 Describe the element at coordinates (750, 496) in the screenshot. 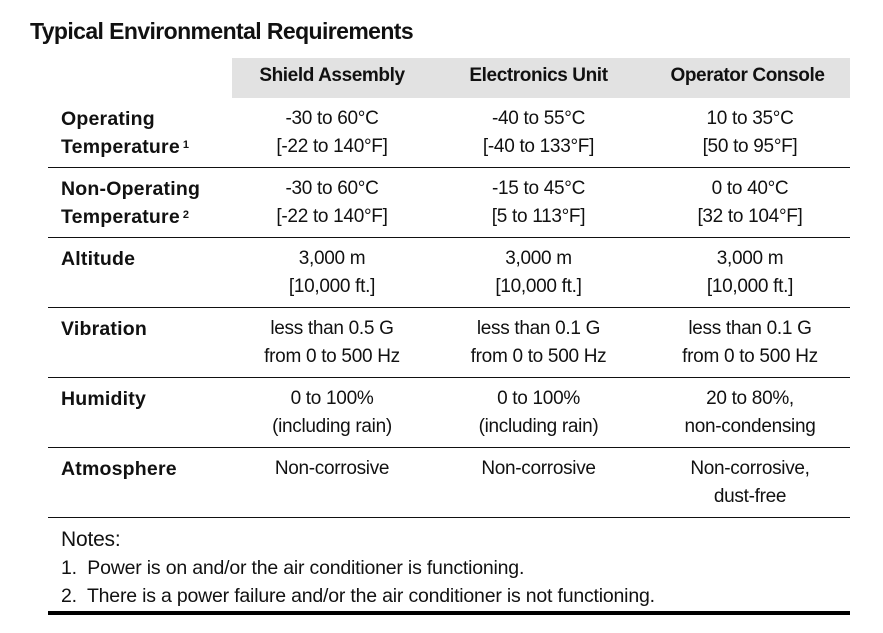

I see `cell-line: dust-free` at that location.